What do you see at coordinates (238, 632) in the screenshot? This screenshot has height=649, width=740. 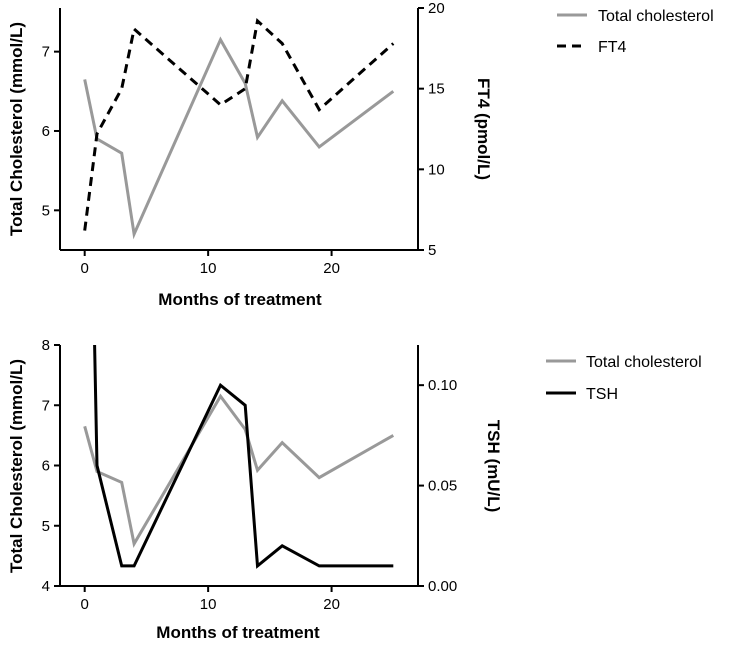 I see `panel2-x-axis-title: Months of treatment` at bounding box center [238, 632].